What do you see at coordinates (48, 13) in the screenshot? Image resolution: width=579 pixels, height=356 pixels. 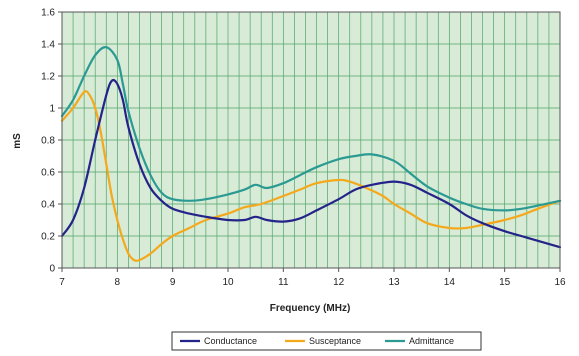 I see `y-tick-label: 1.6` at bounding box center [48, 13].